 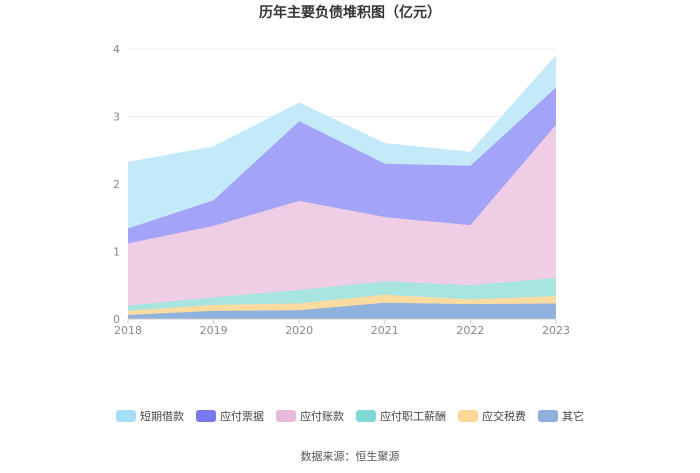 I want to click on y-tick-label: 4, so click(x=116, y=49).